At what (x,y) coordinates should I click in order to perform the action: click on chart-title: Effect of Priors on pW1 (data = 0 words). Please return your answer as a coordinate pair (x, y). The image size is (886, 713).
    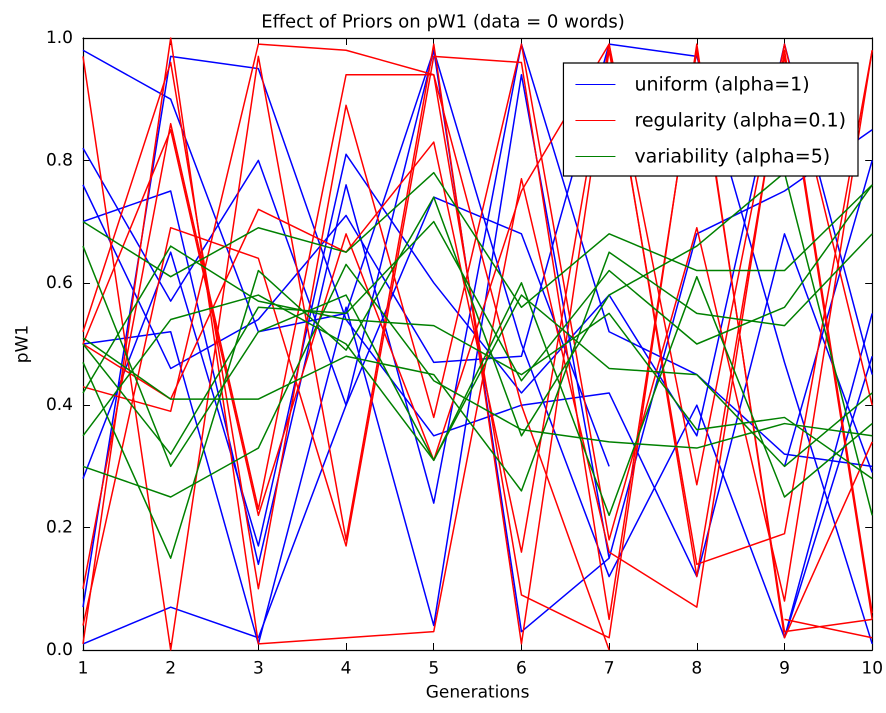
    Looking at the image, I should click on (443, 22).